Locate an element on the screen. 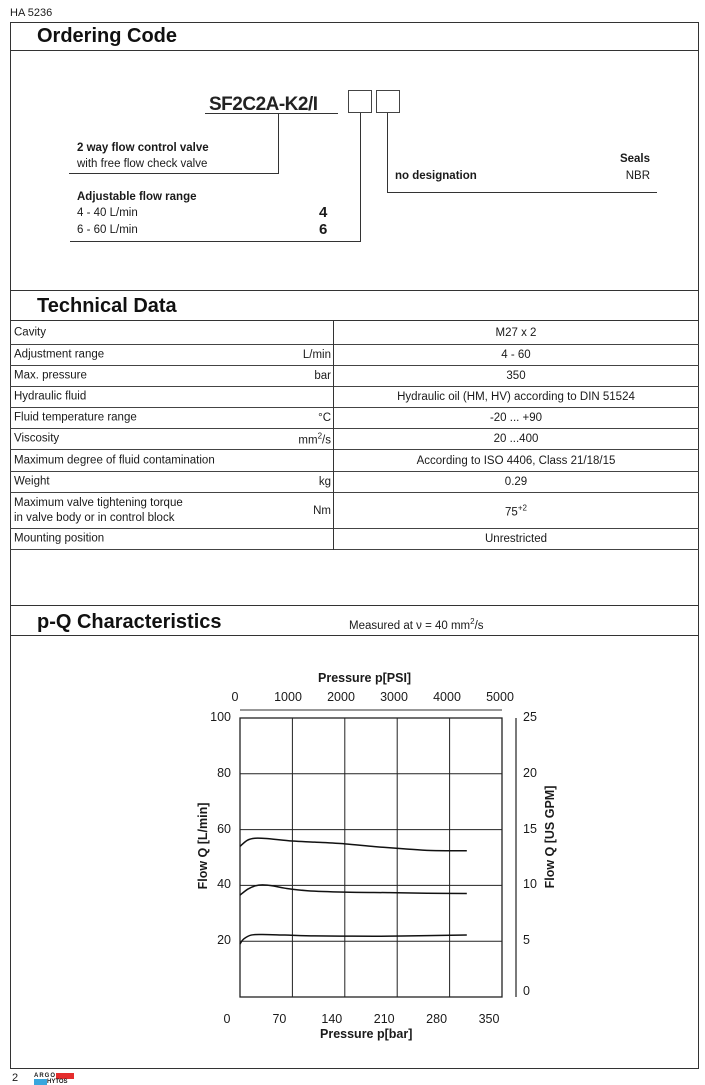  x-tick-label: 280 is located at coordinates (437, 1019).